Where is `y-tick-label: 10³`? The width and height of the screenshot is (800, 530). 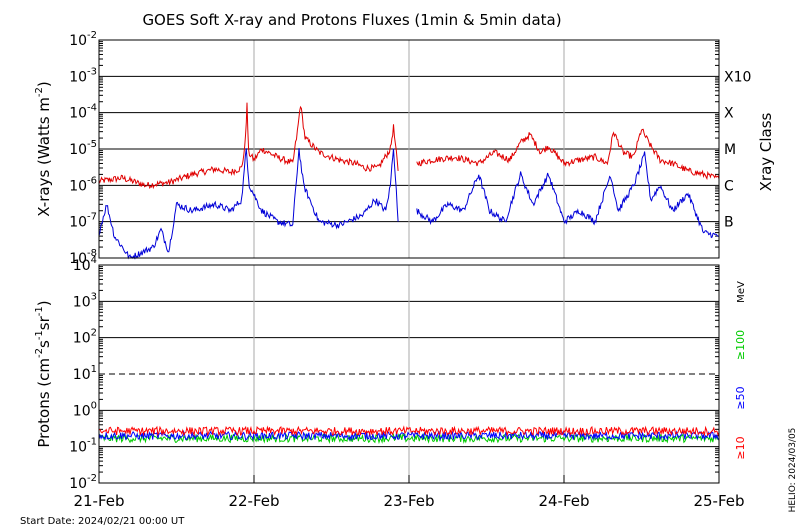 y-tick-label: 10³ is located at coordinates (85, 300).